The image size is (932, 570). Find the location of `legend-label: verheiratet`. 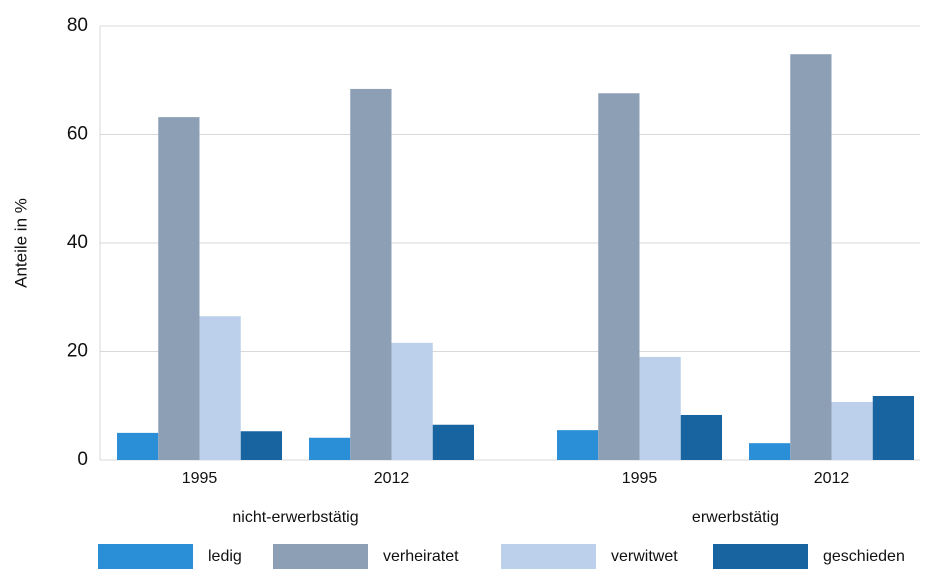

legend-label: verheiratet is located at coordinates (421, 556).